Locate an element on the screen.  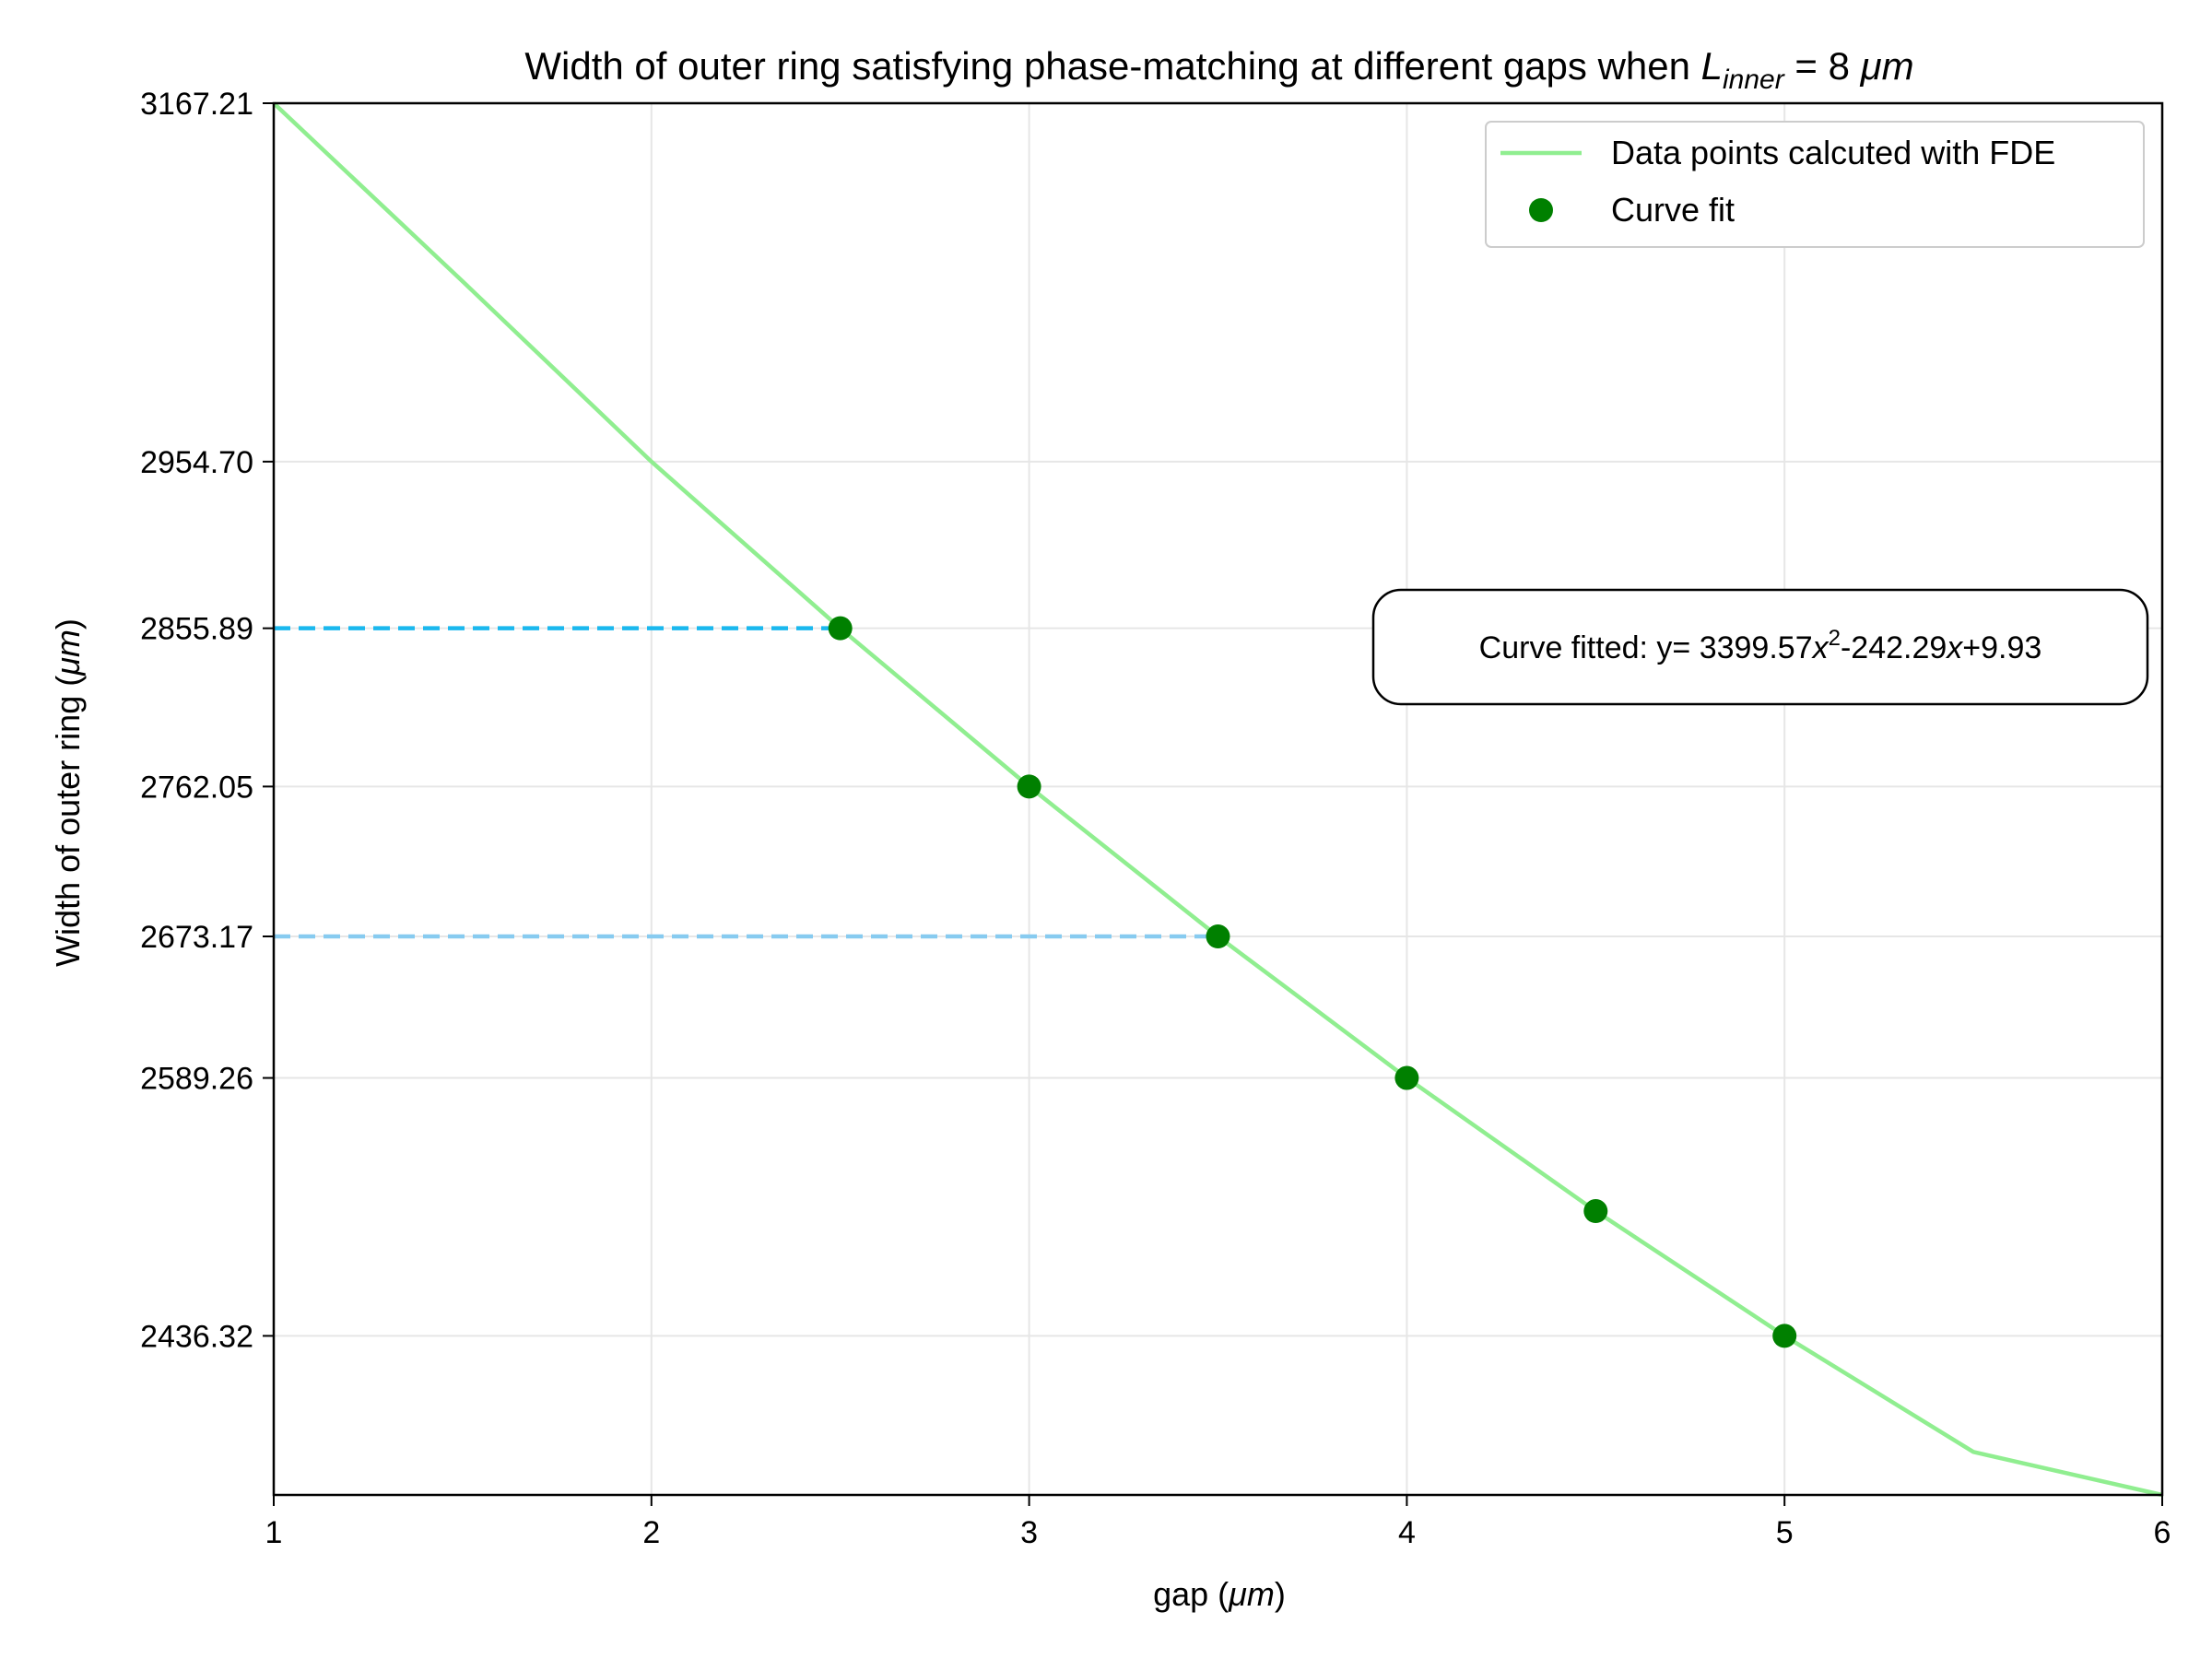
title-subscript: inner is located at coordinates (1754, 80).